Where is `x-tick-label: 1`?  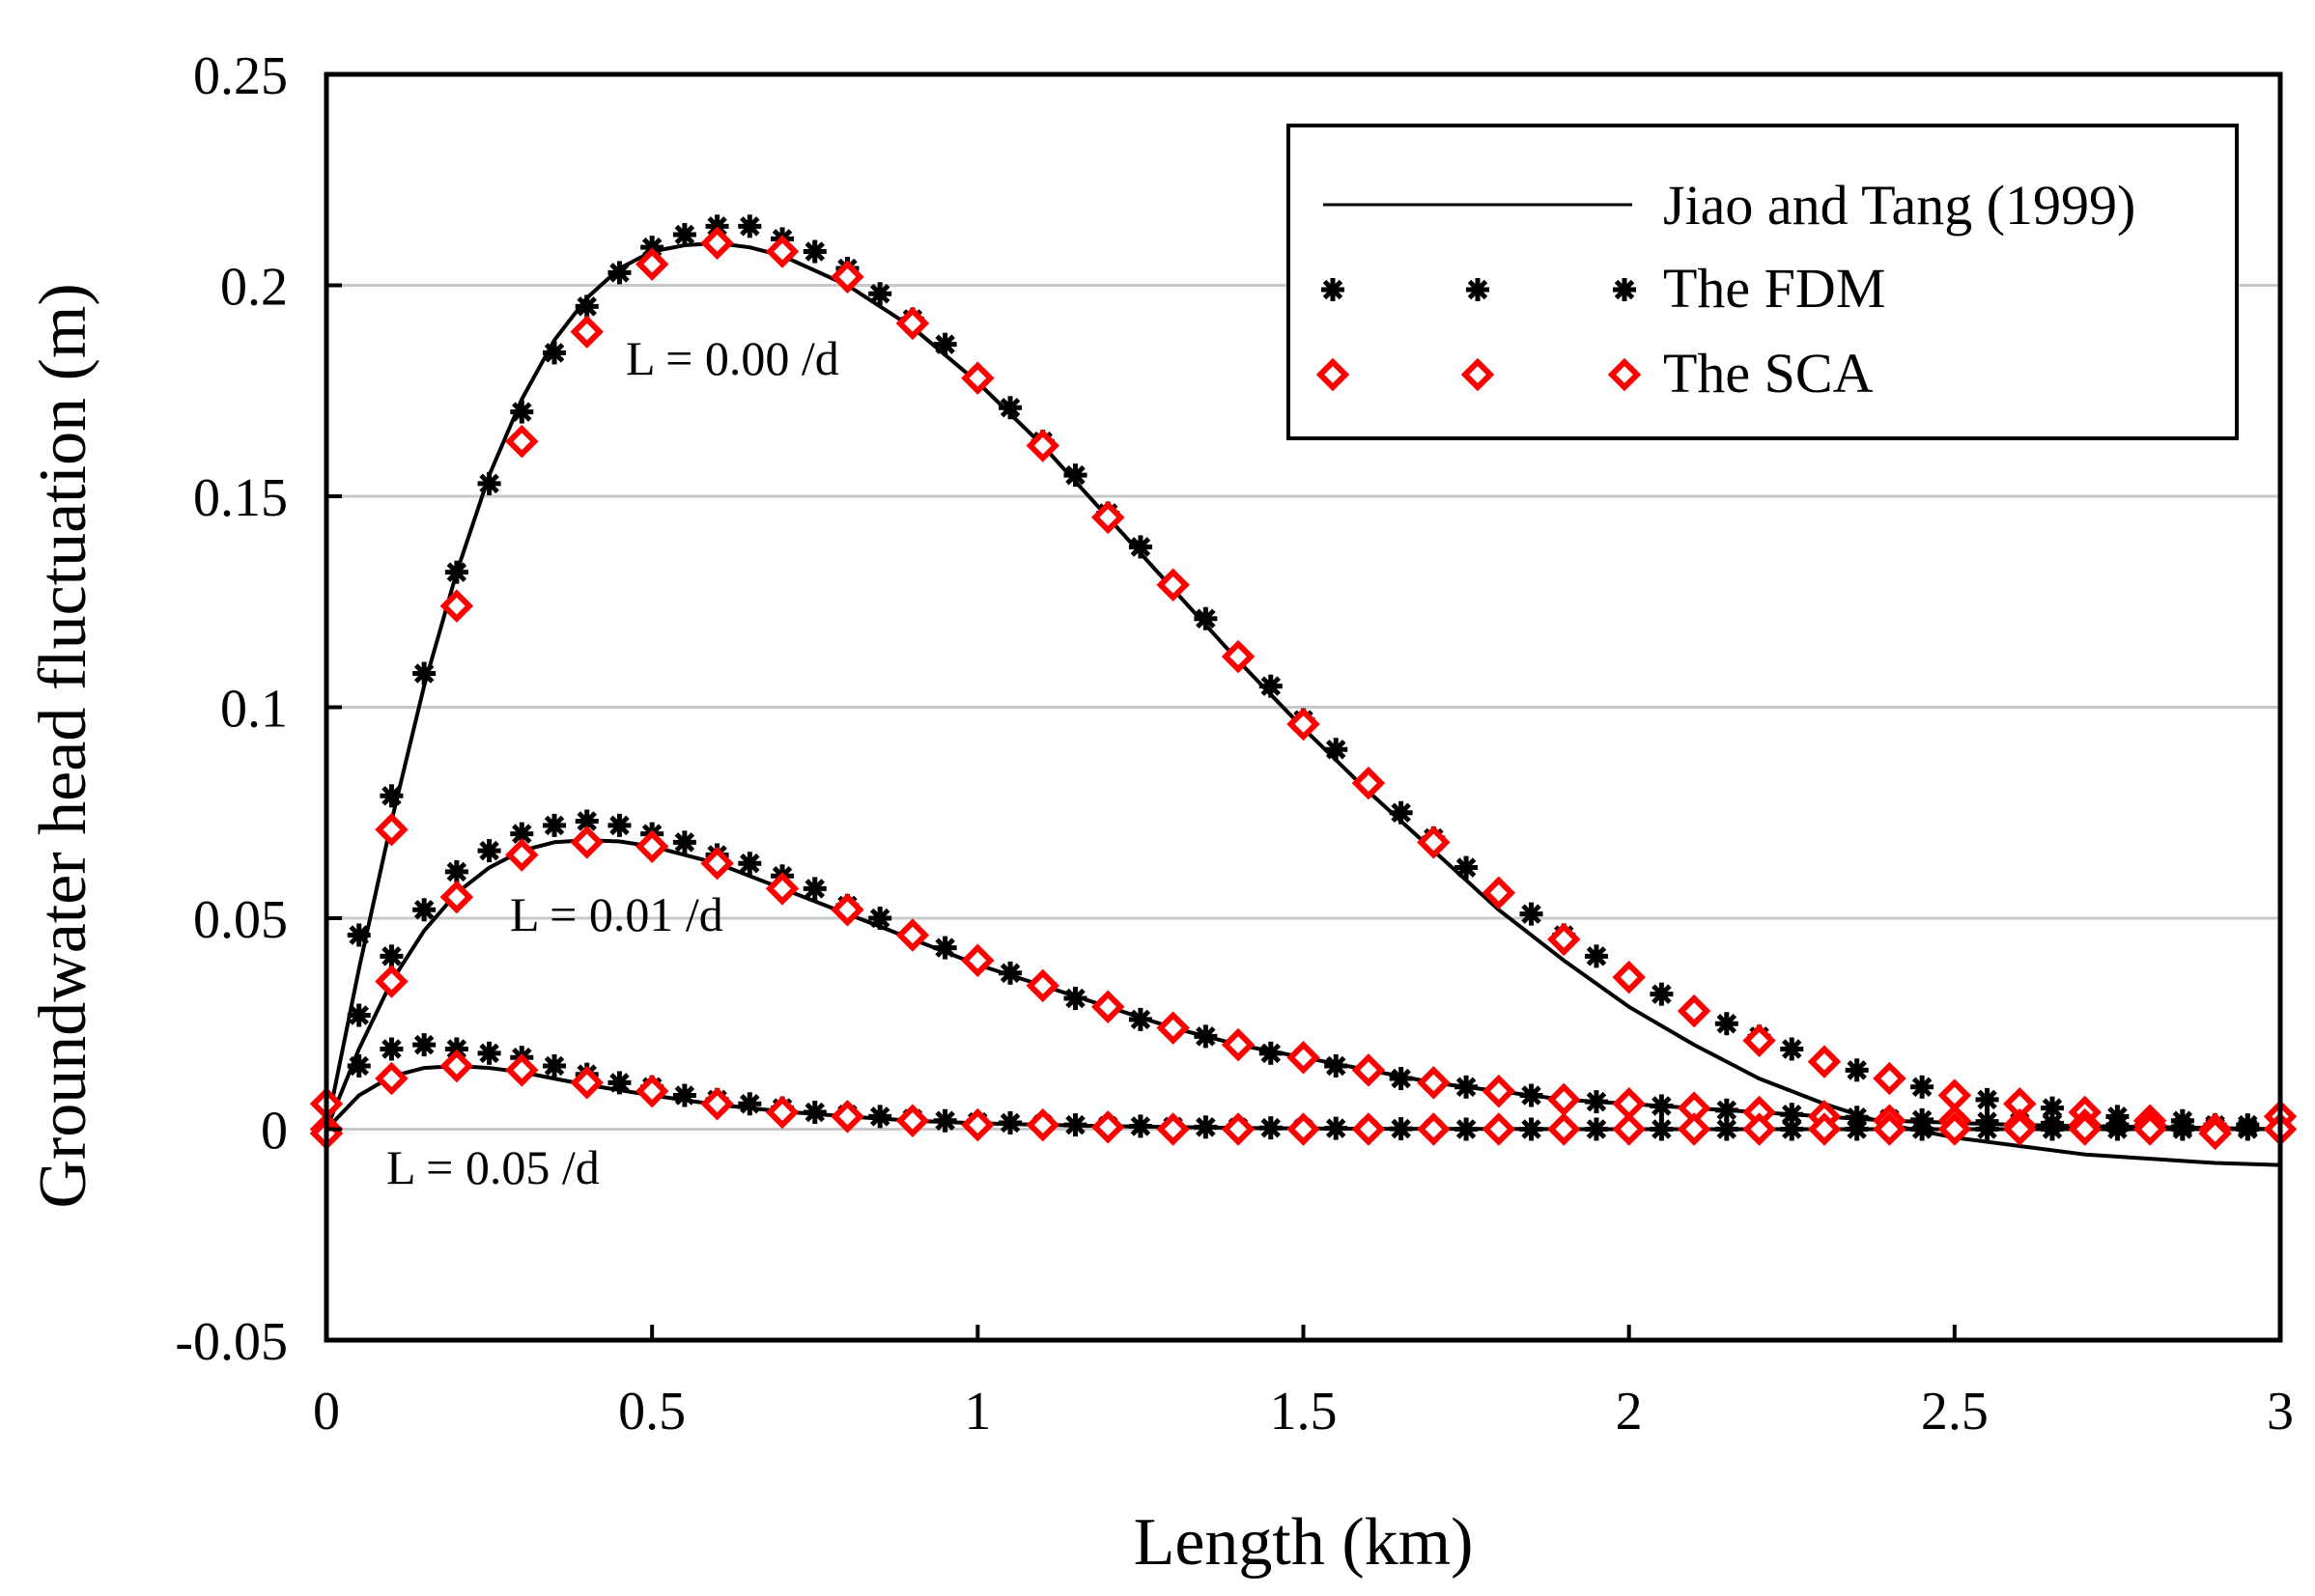
x-tick-label: 1 is located at coordinates (977, 1412).